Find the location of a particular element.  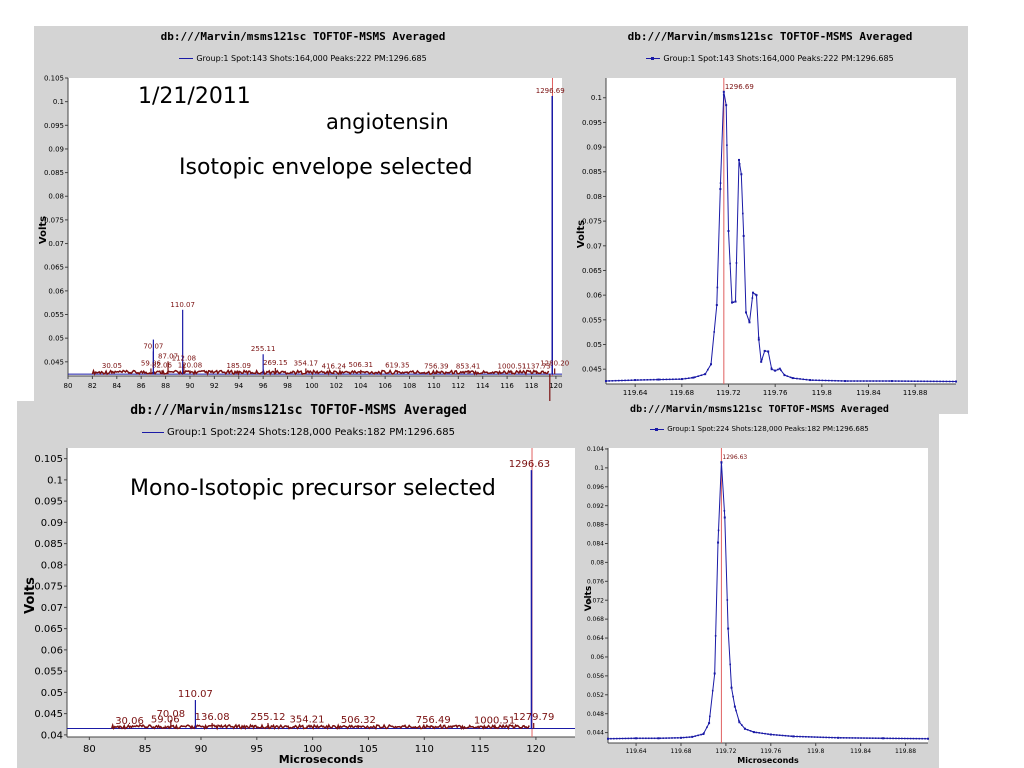

y-tick-label: 0.07 is located at coordinates (56, 244).